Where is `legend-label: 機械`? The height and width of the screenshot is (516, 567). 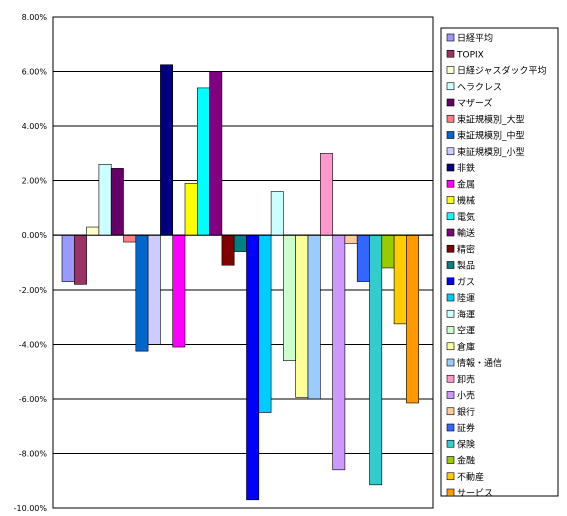 legend-label: 機械 is located at coordinates (466, 201).